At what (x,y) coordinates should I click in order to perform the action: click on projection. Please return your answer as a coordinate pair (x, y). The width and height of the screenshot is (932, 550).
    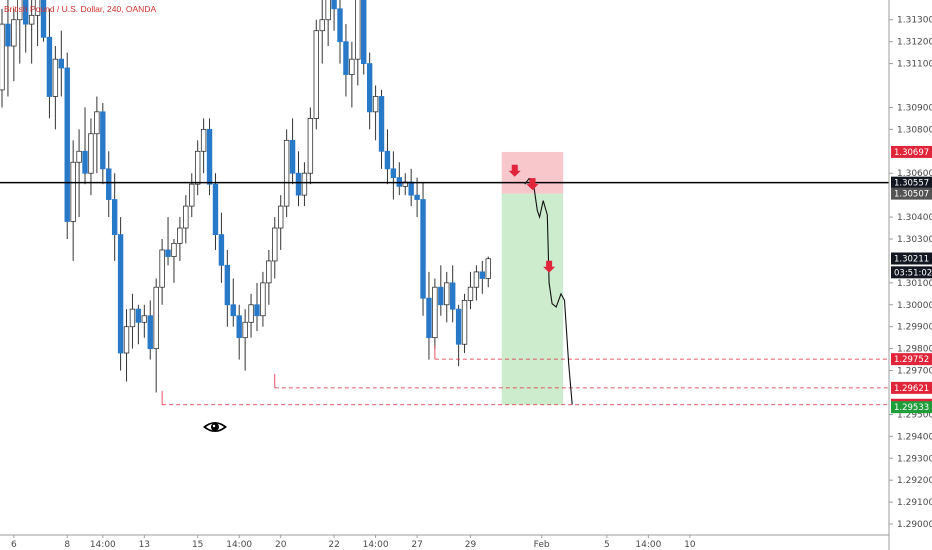
    Looking at the image, I should click on (540, 284).